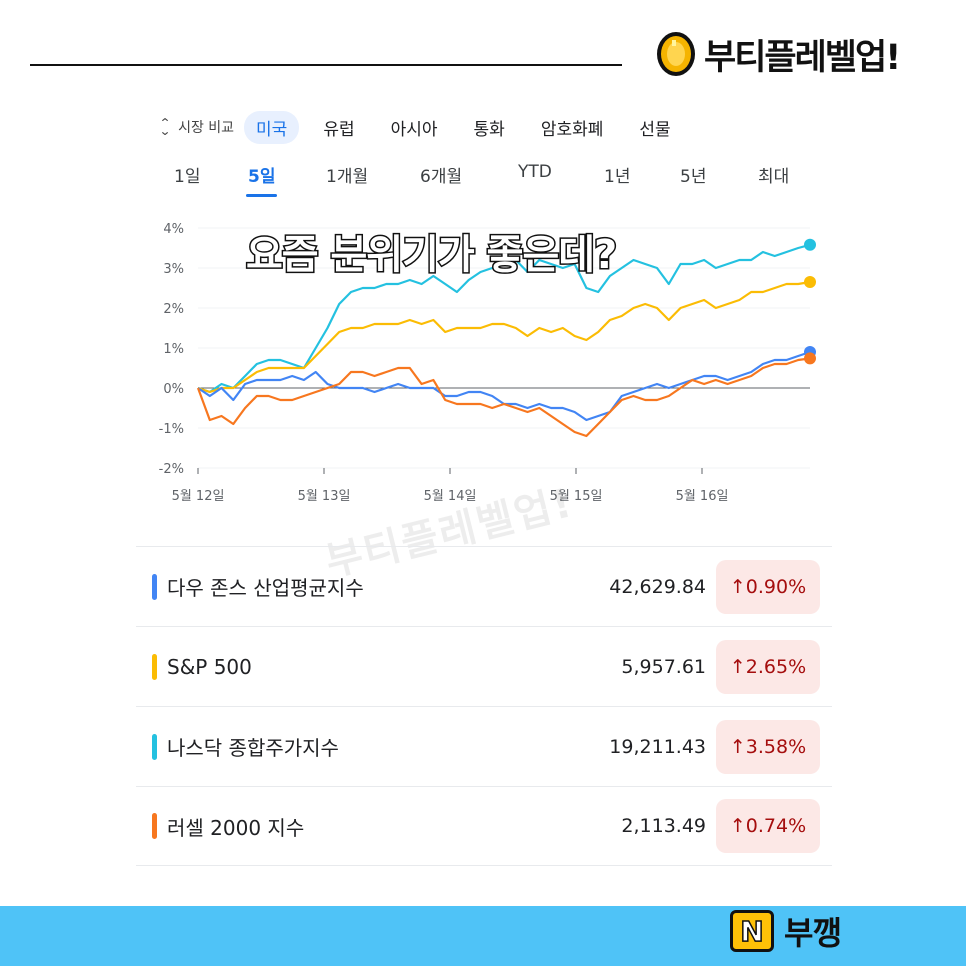 The width and height of the screenshot is (966, 966). What do you see at coordinates (339, 129) in the screenshot?
I see `tab-europe: 유럽` at bounding box center [339, 129].